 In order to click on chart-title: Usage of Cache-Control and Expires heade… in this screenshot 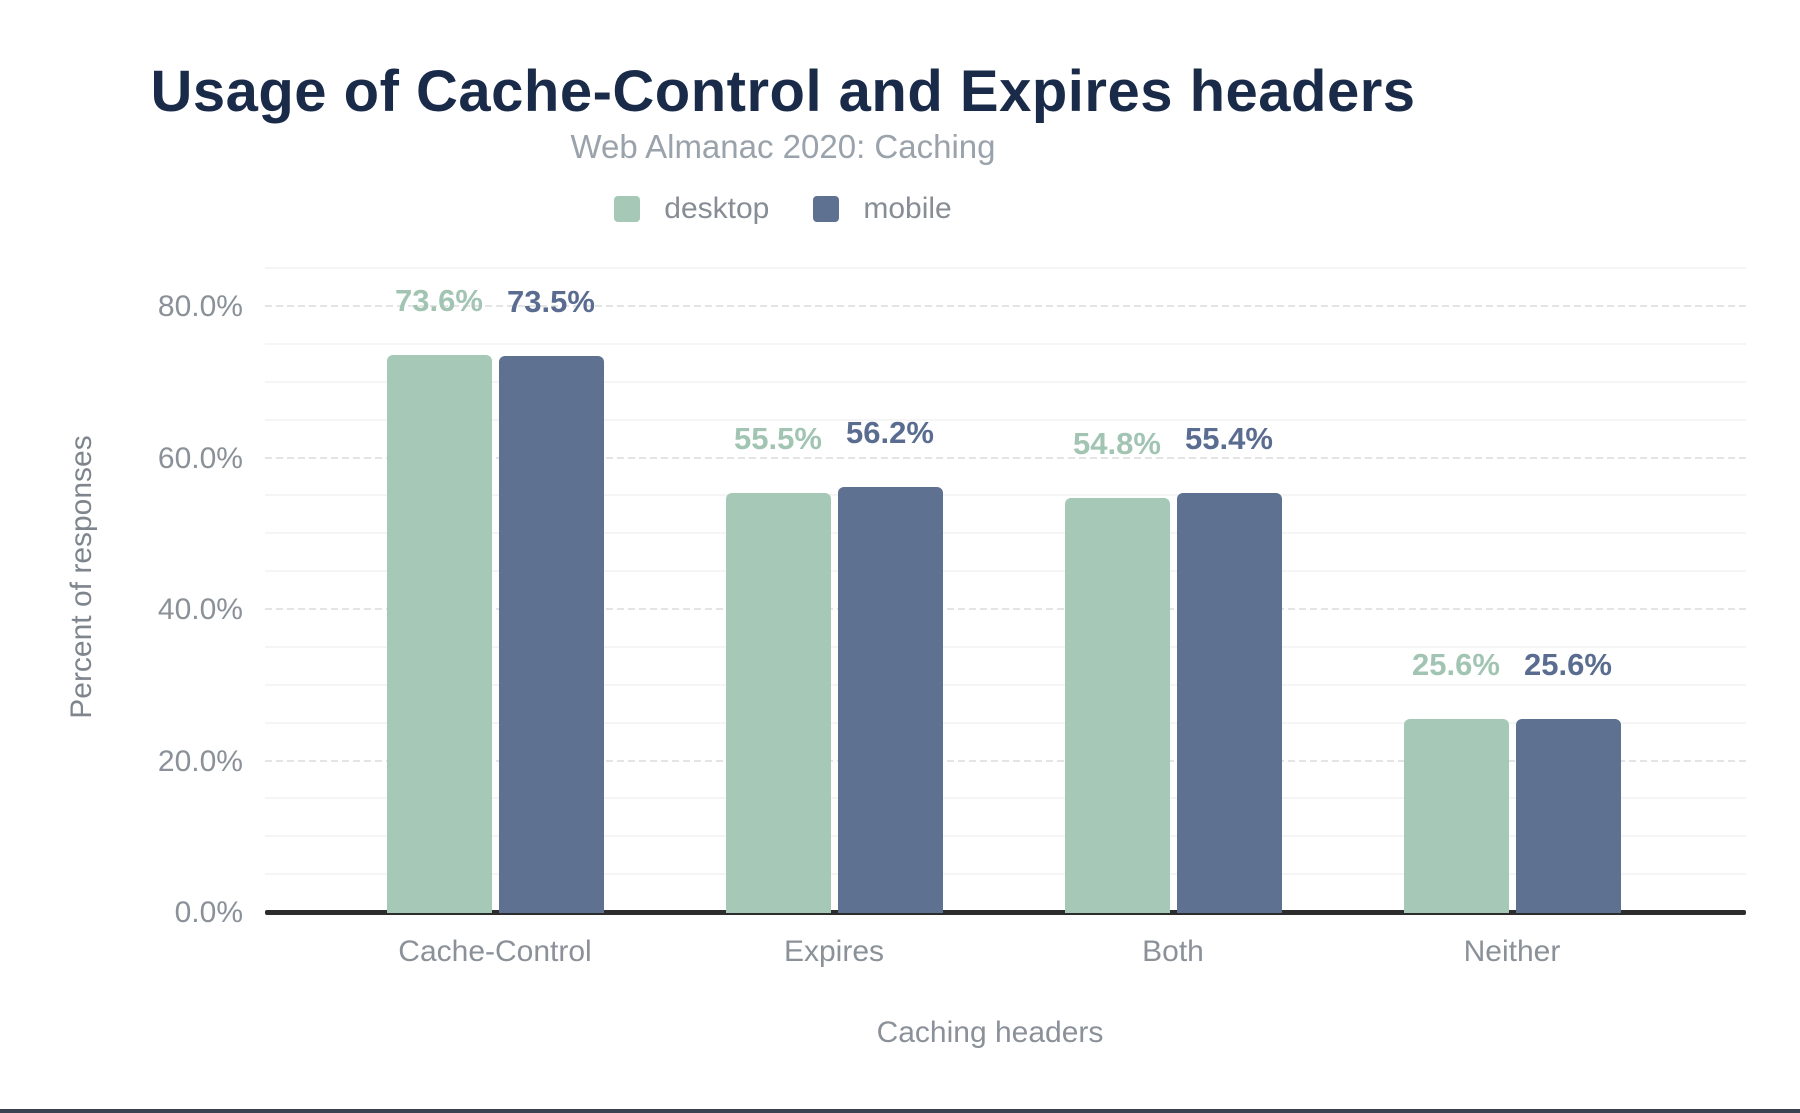, I will do `click(783, 91)`.